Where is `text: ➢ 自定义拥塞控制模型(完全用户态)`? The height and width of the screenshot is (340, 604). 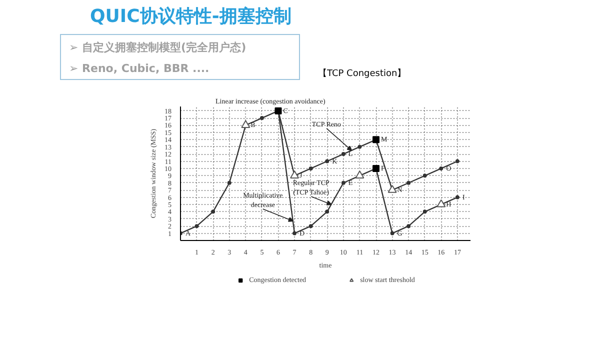 text: ➢ 自定义拥塞控制模型(完全用户态) is located at coordinates (157, 47).